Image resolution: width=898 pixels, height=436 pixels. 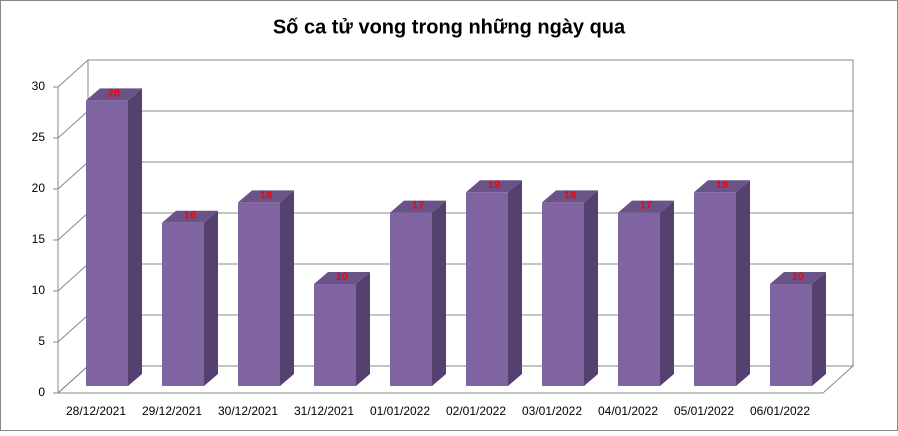 What do you see at coordinates (248, 411) in the screenshot?
I see `x-tick-label: 30/12/2021` at bounding box center [248, 411].